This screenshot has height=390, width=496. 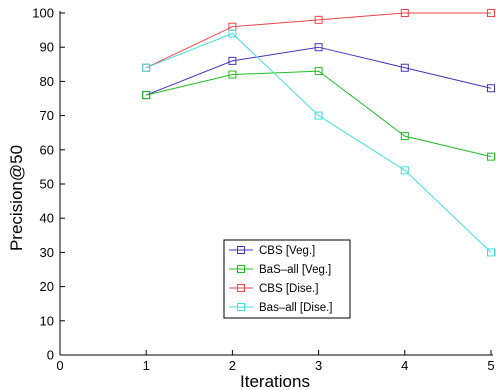 What do you see at coordinates (47, 320) in the screenshot?
I see `y-tick-label: 10` at bounding box center [47, 320].